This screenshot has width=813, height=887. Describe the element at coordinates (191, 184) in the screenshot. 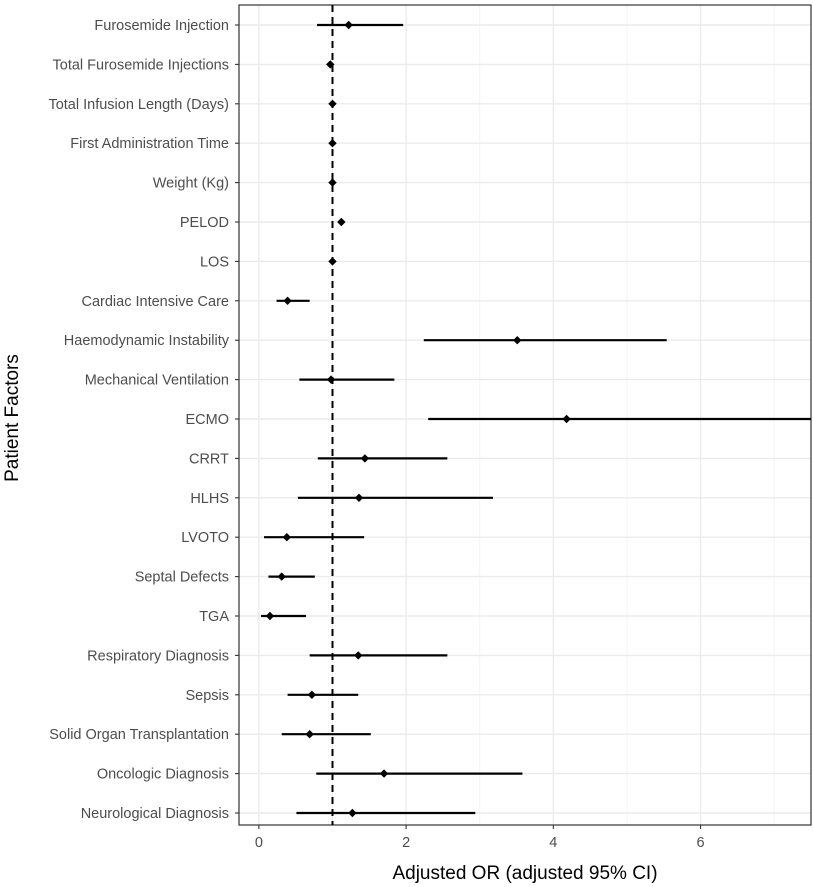

I see `y-tick-label: Weight (Kg)` at that location.